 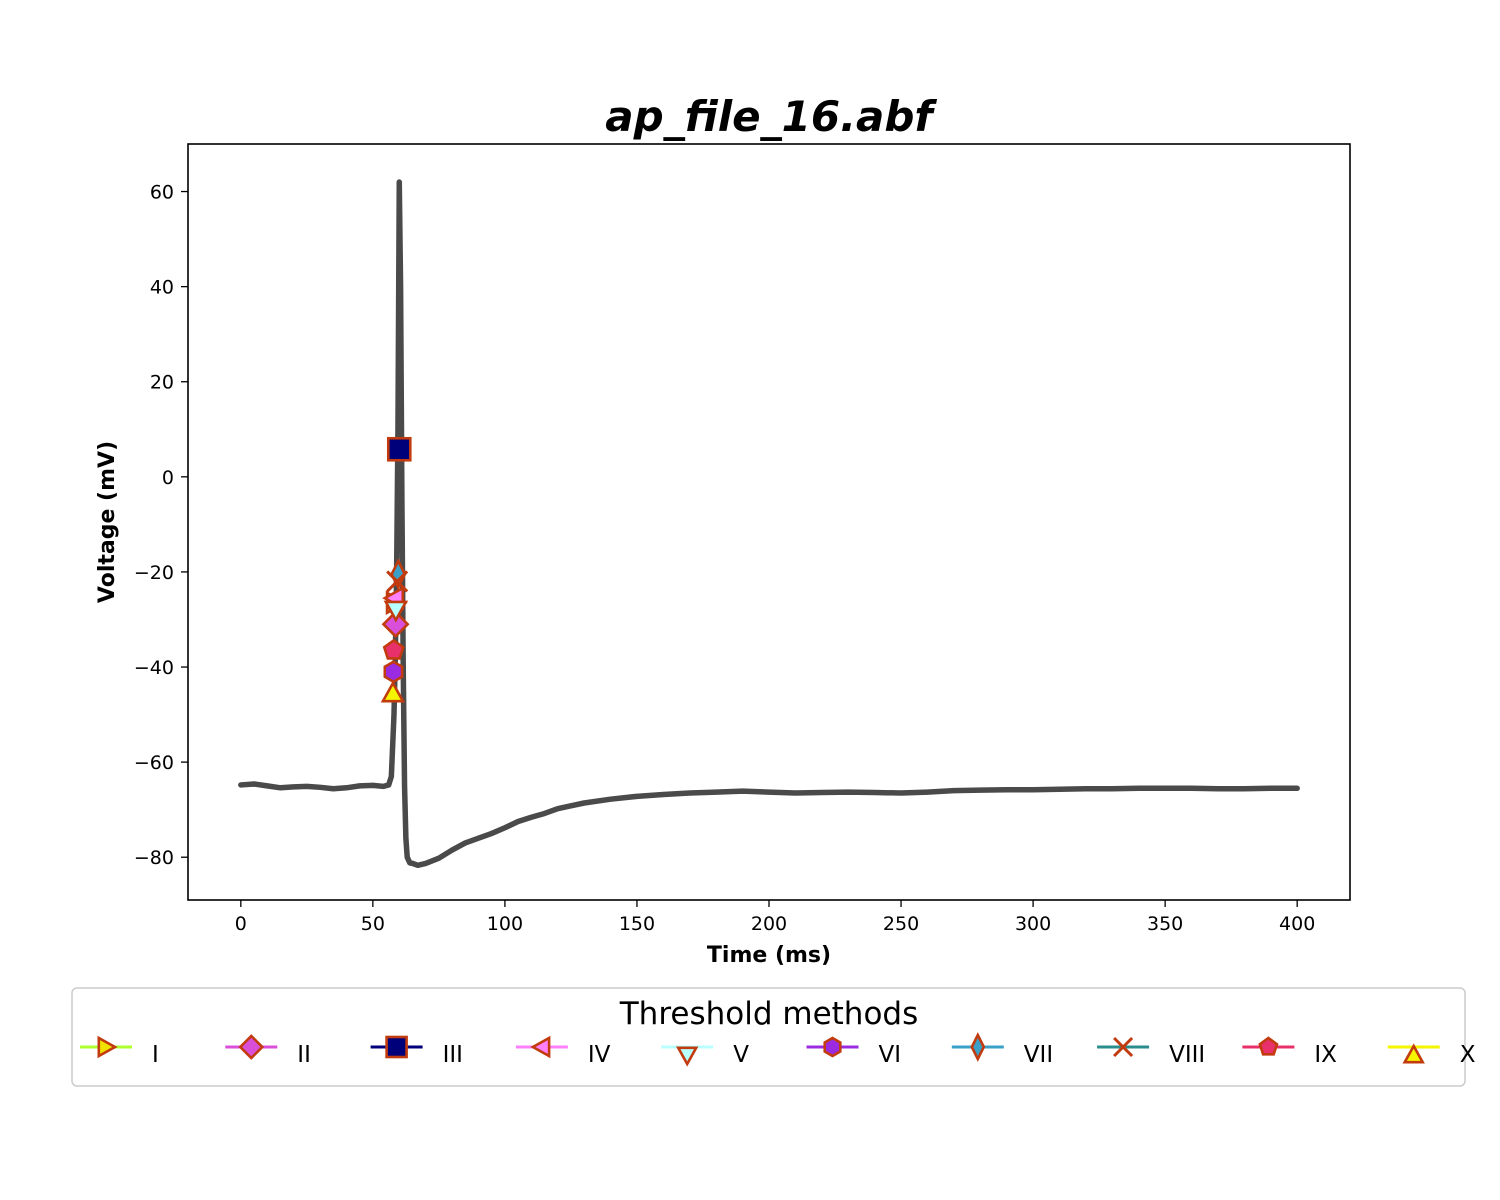 What do you see at coordinates (396, 611) in the screenshot?
I see `threshold-marker-v` at bounding box center [396, 611].